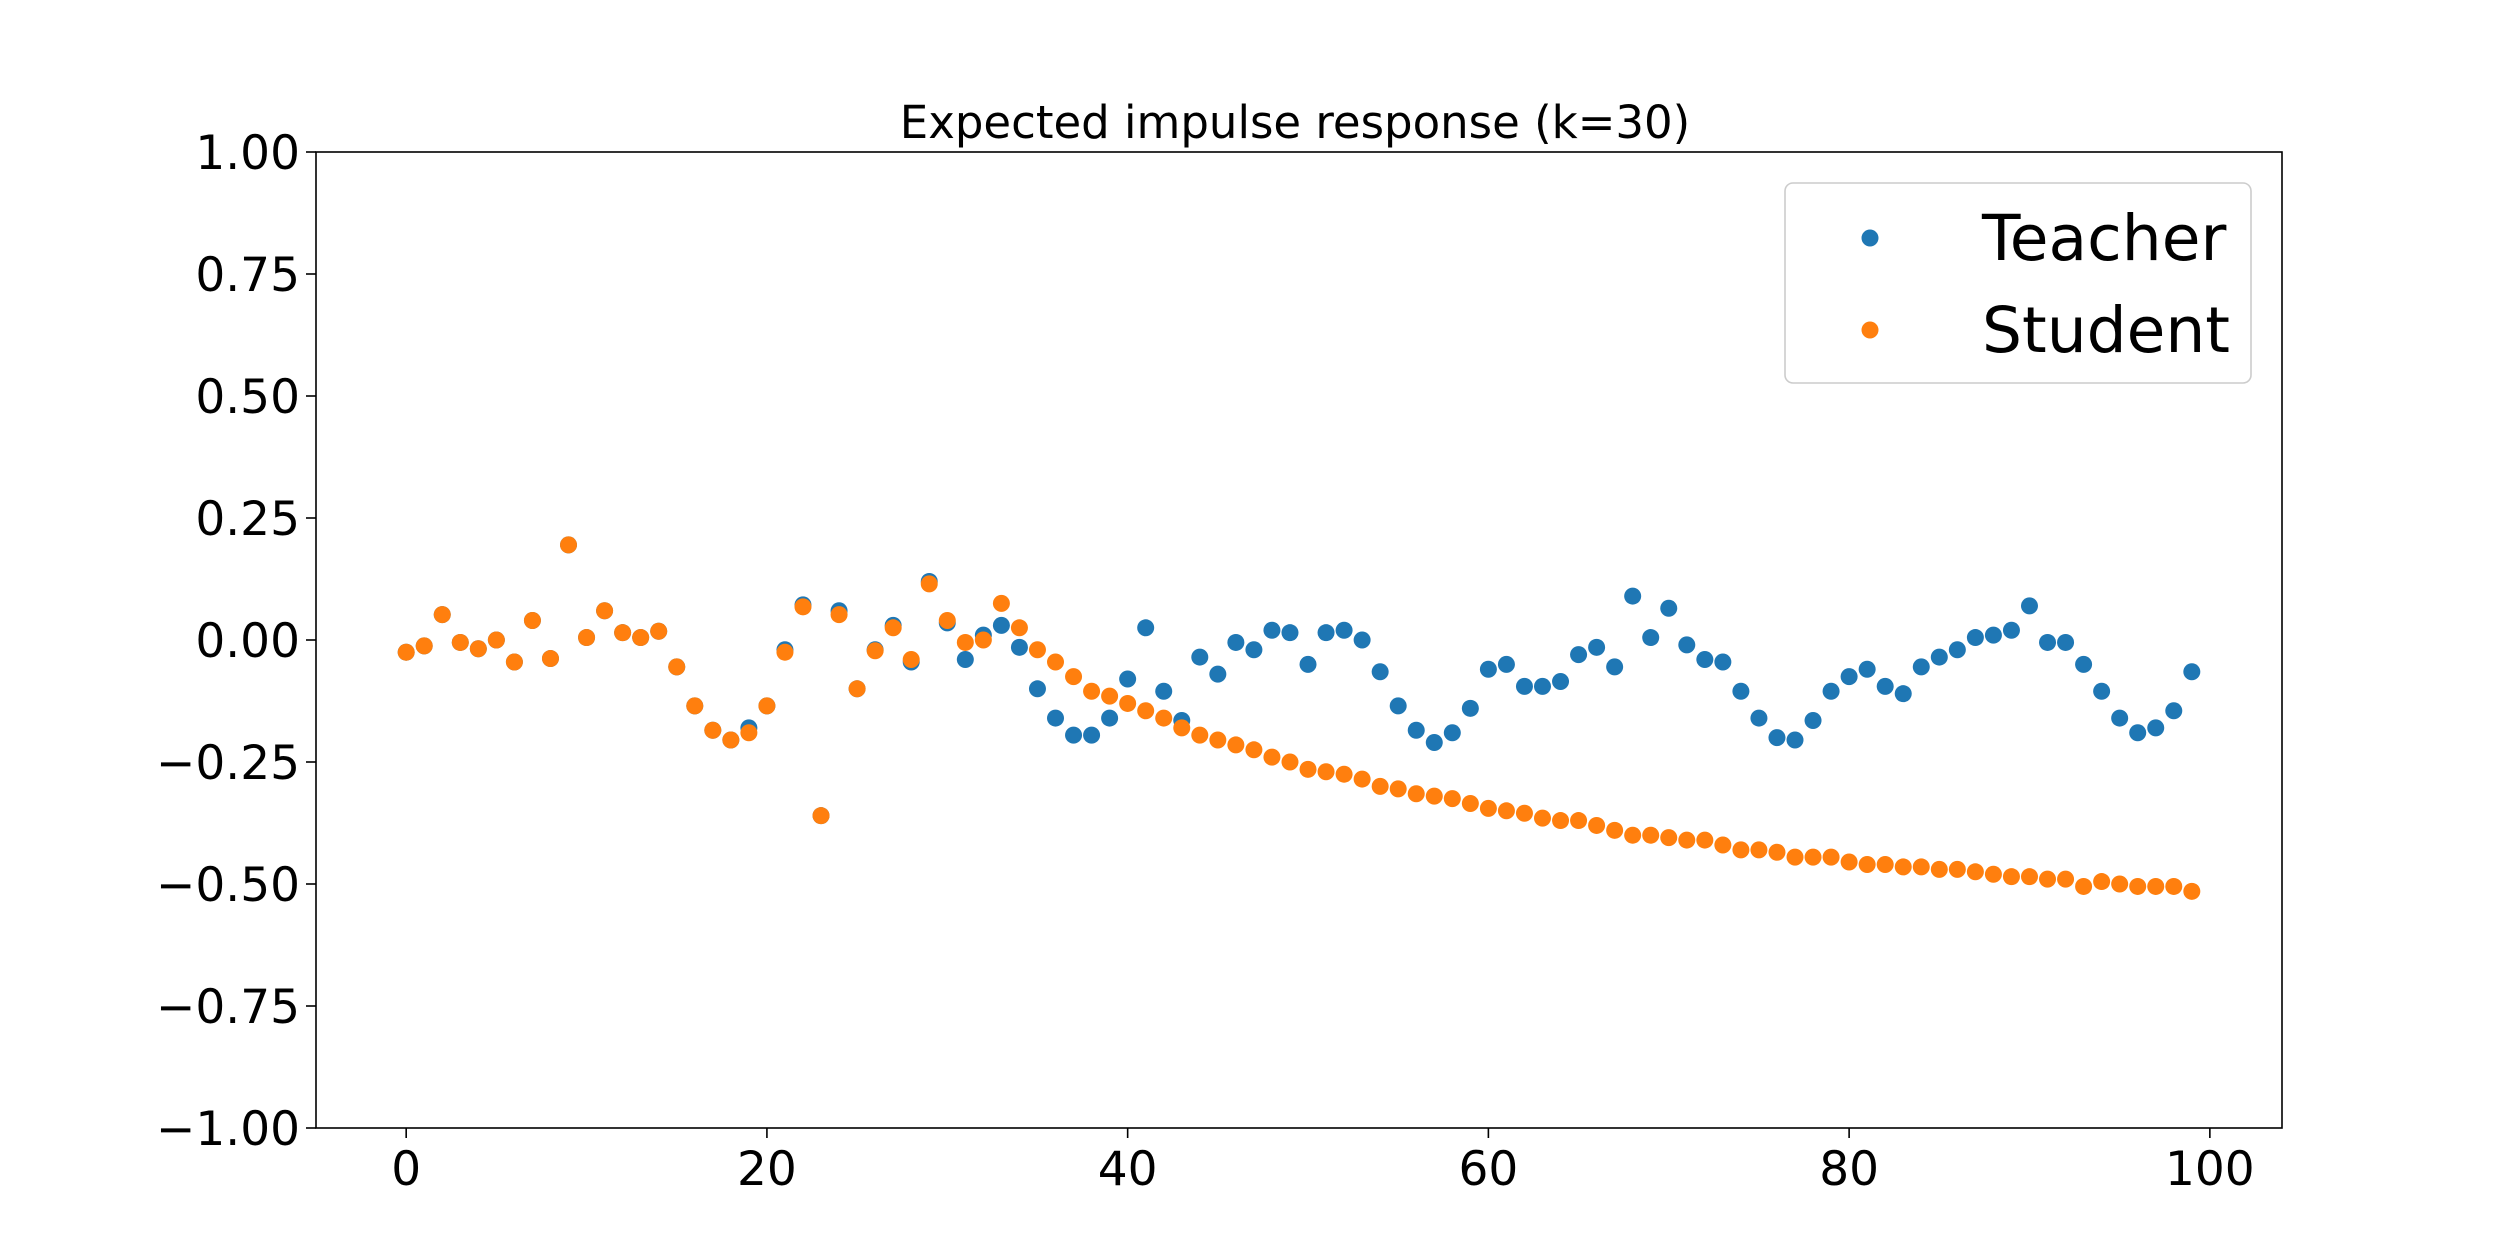  I want to click on x-tick-label: 80, so click(1849, 1169).